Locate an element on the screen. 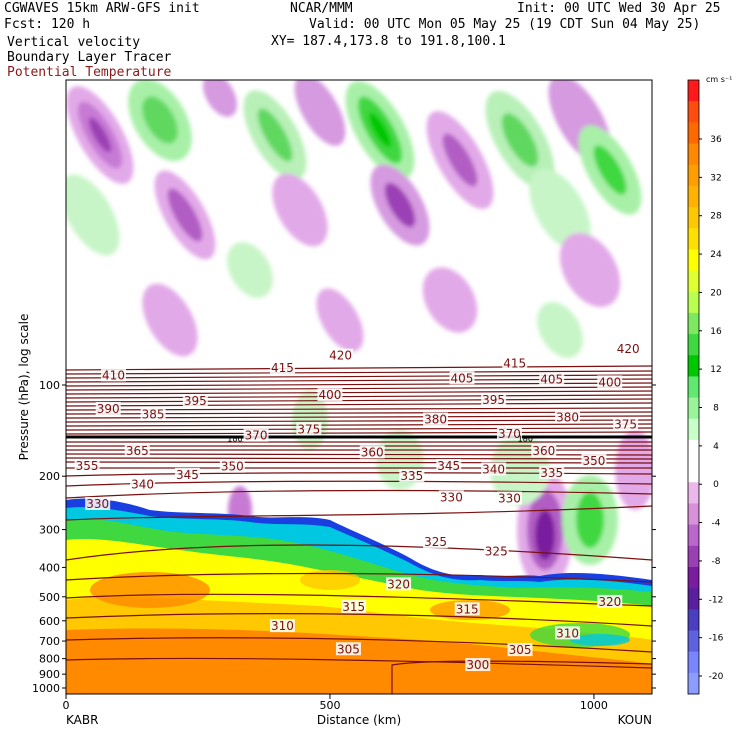  colorbar-label: -12 is located at coordinates (716, 600).